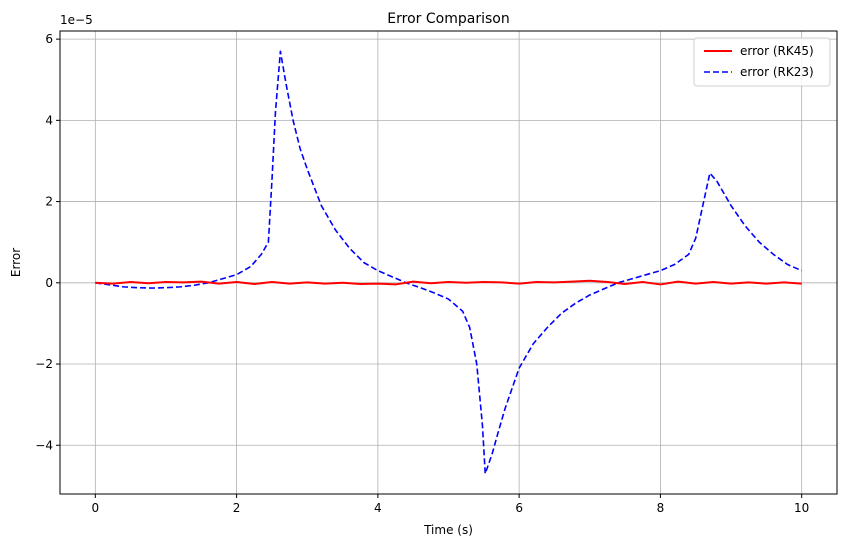  What do you see at coordinates (95, 508) in the screenshot?
I see `x-tick-label: 0` at bounding box center [95, 508].